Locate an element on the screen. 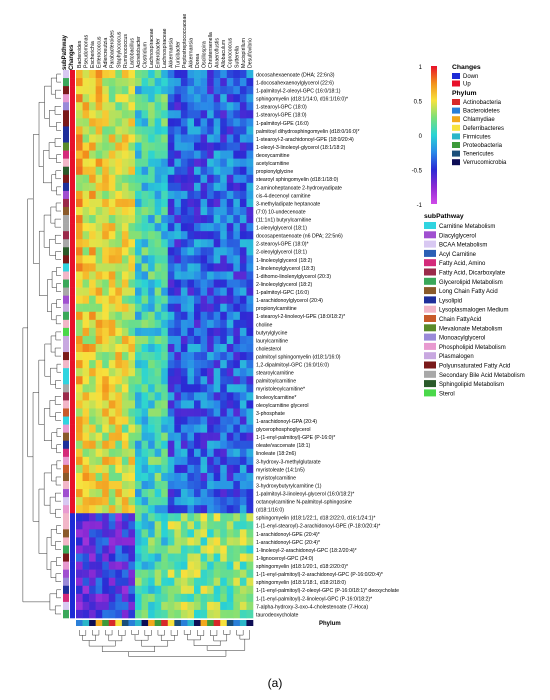 The height and width of the screenshot is (700, 550). subpathway-legend-label: Long Chain Fatty Acid is located at coordinates (468, 292).